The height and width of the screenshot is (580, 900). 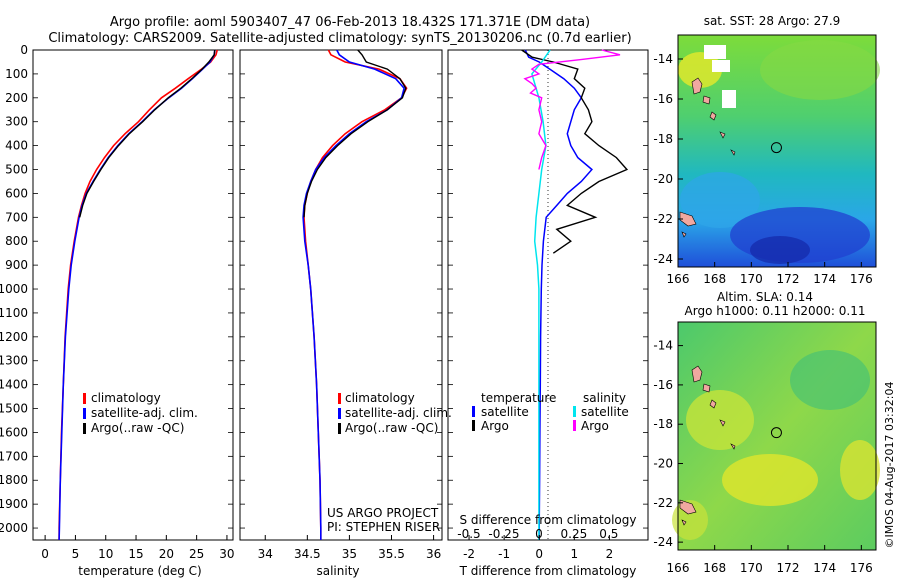 What do you see at coordinates (824, 279) in the screenshot?
I see `lon-tick-label: 174` at bounding box center [824, 279].